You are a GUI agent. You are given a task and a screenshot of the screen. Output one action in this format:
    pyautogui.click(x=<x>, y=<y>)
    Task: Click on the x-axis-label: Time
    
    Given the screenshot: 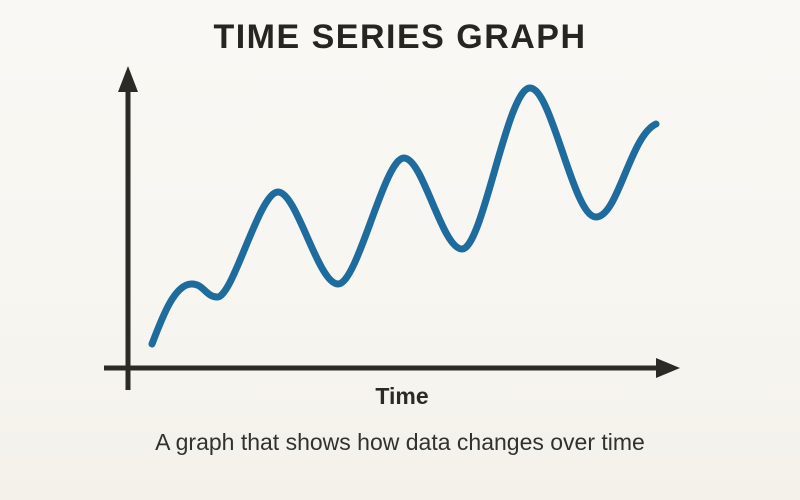 What is the action you would take?
    pyautogui.click(x=402, y=396)
    